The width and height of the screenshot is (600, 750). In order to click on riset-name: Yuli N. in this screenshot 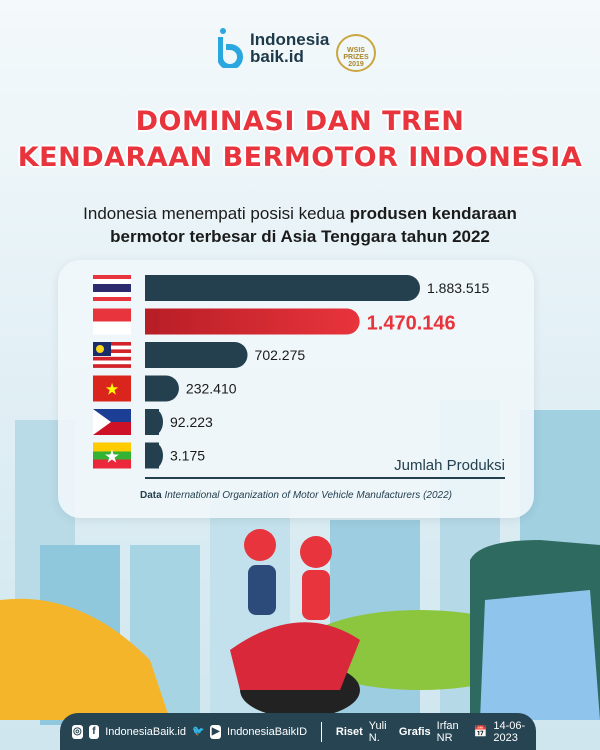, I will do `click(377, 731)`.